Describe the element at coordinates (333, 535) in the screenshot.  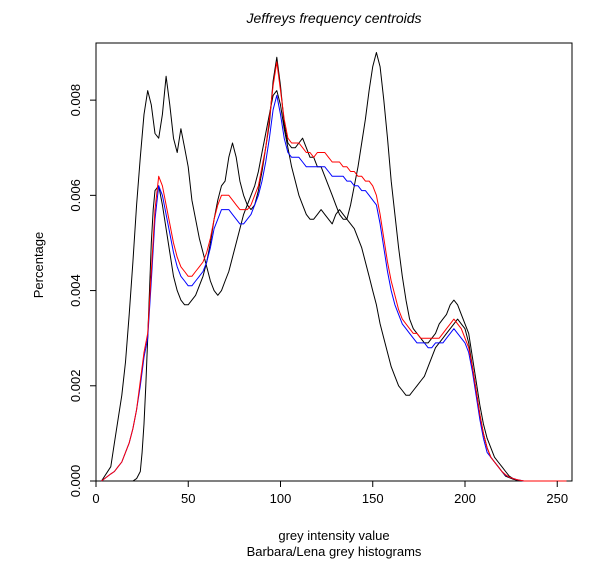
I see `x-axis-label: grey intensity value` at that location.